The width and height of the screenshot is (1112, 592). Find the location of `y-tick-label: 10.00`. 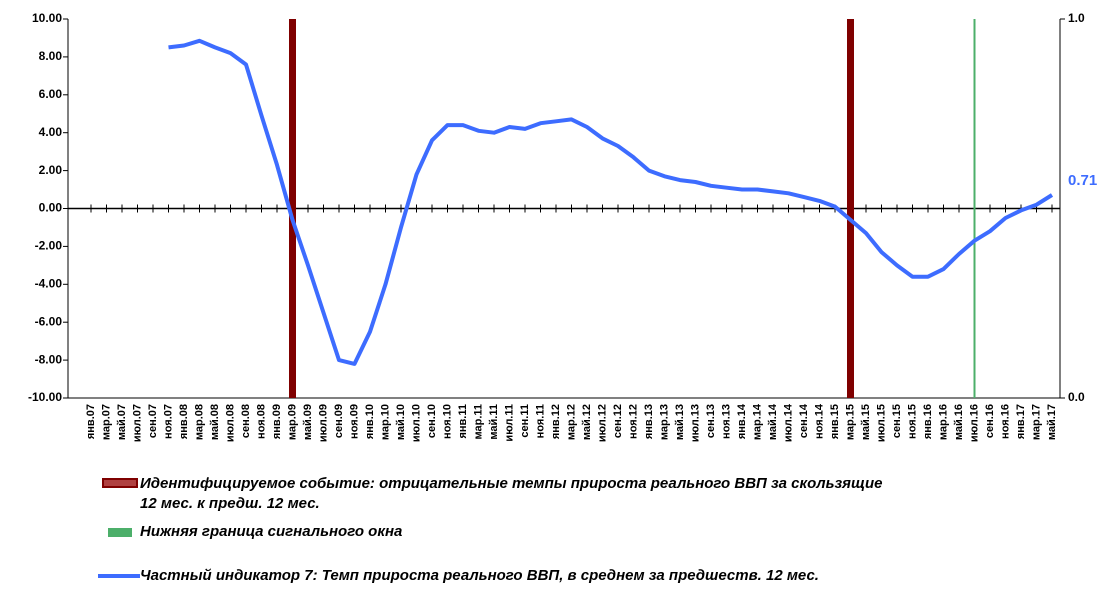

y-tick-label: 10.00 is located at coordinates (47, 18).